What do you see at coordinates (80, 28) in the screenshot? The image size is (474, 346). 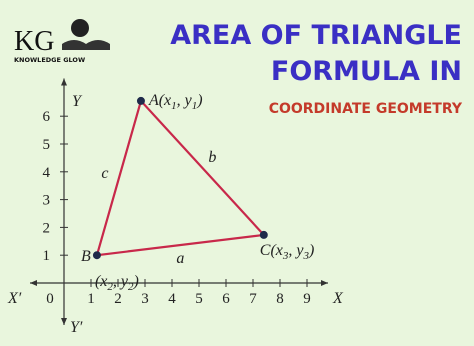 I see `logo-figure` at bounding box center [80, 28].